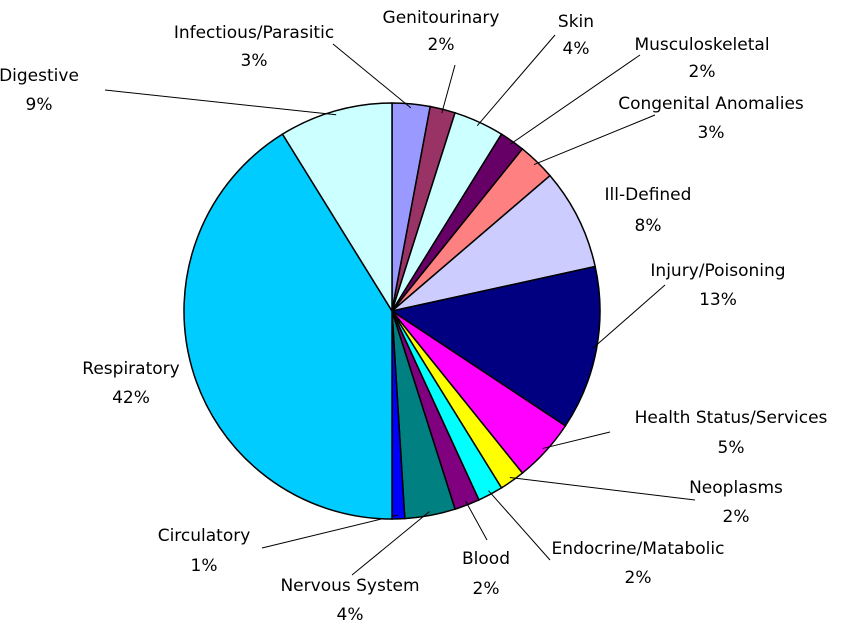  I want to click on slice-label: Injury/Poisoning, so click(717, 271).